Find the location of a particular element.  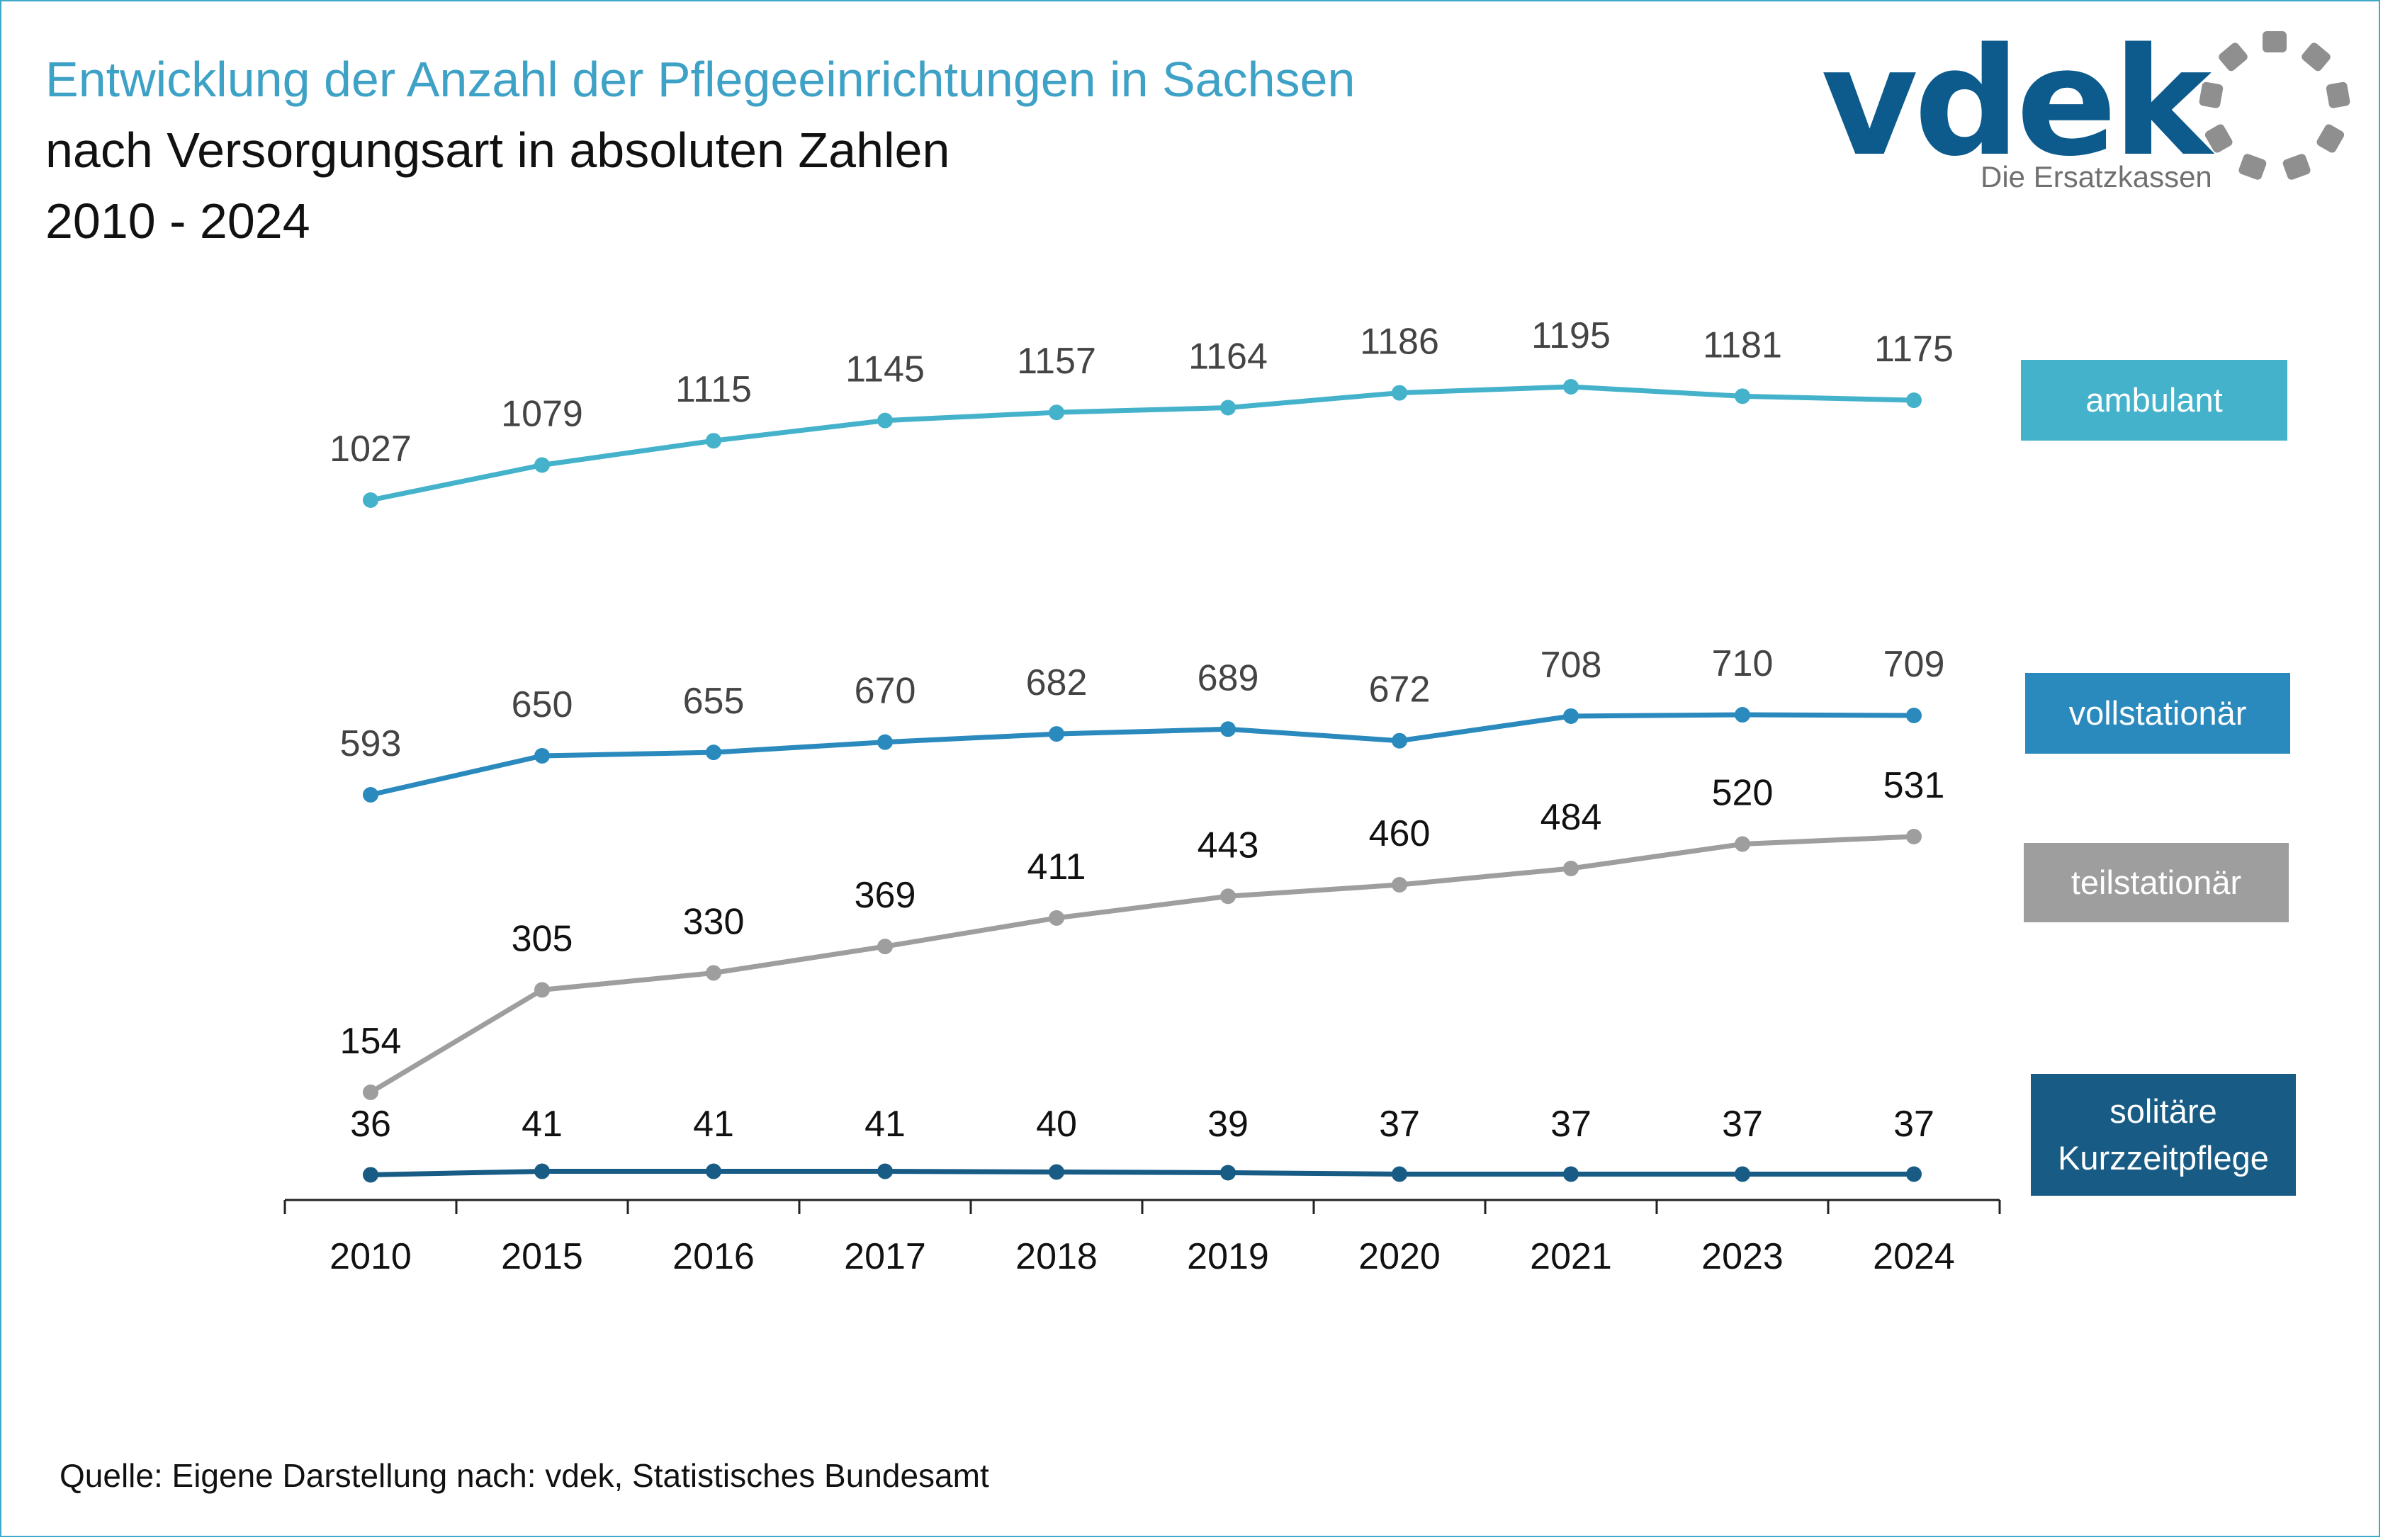

series-line-kurzzeitpflege is located at coordinates (1142, 1173).